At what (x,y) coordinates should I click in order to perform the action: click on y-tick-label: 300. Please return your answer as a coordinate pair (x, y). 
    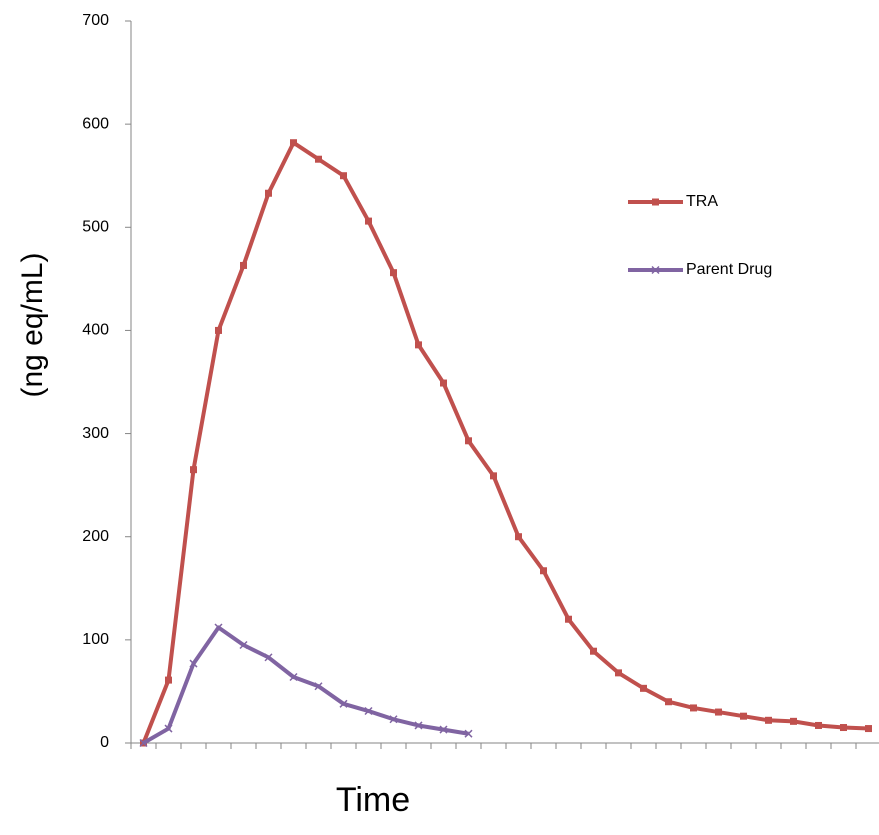
    Looking at the image, I should click on (95, 433).